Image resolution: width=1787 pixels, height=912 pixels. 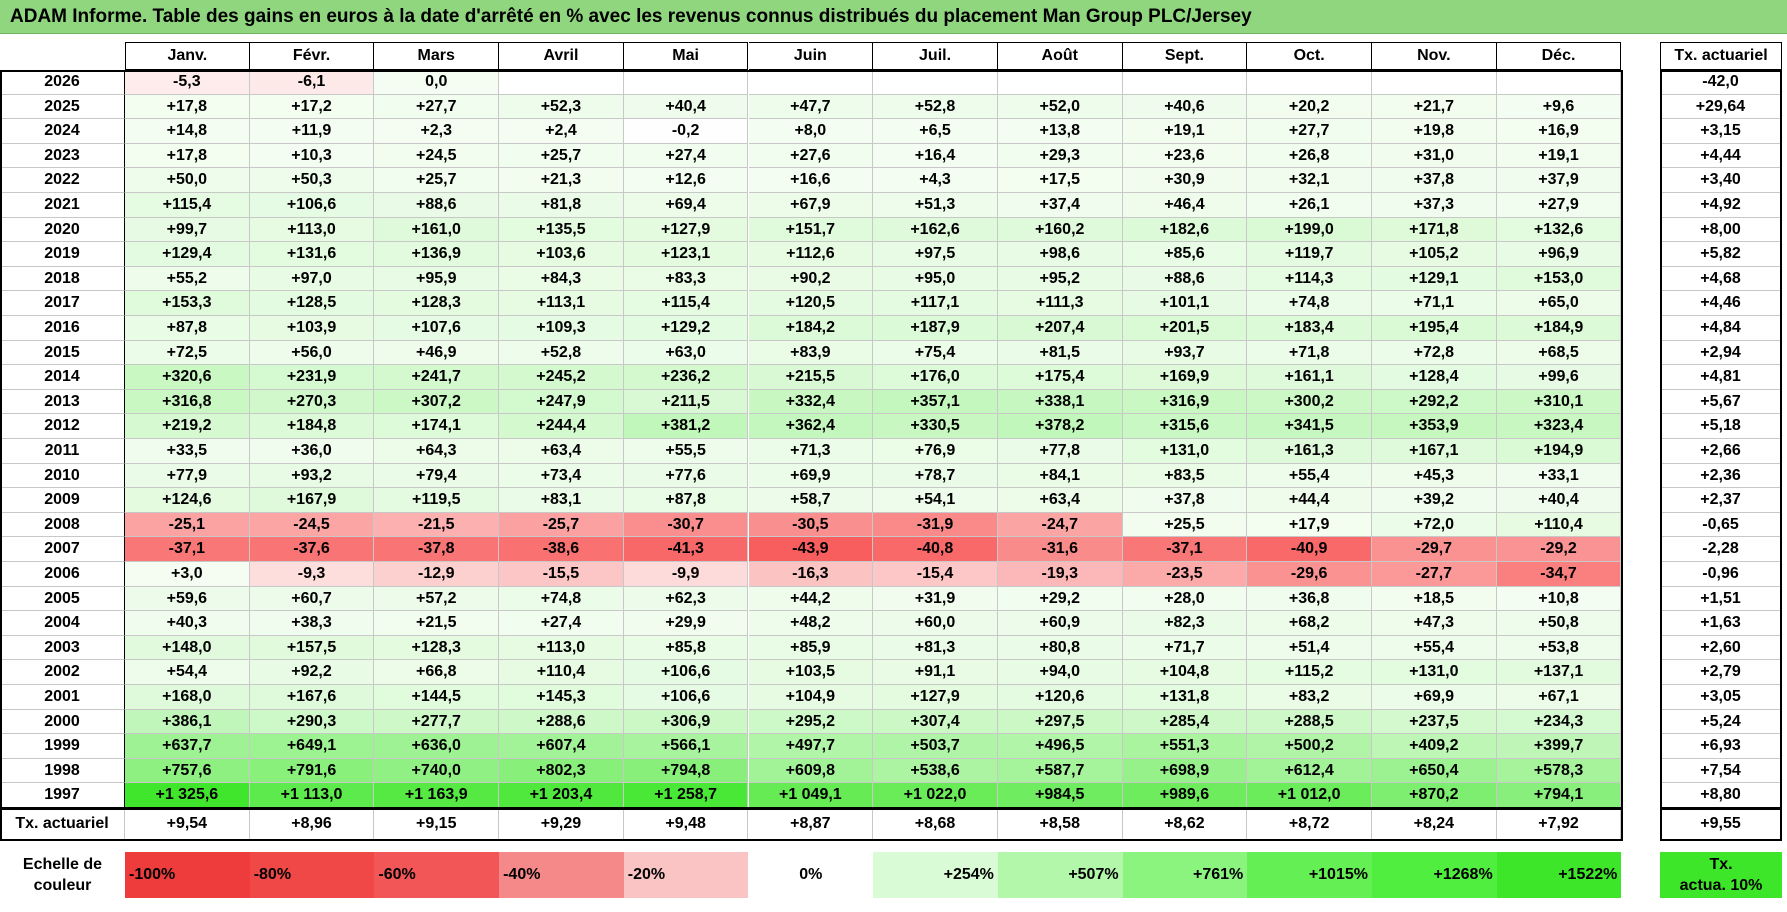 I want to click on heatmap-cell: +17,2, so click(x=312, y=107).